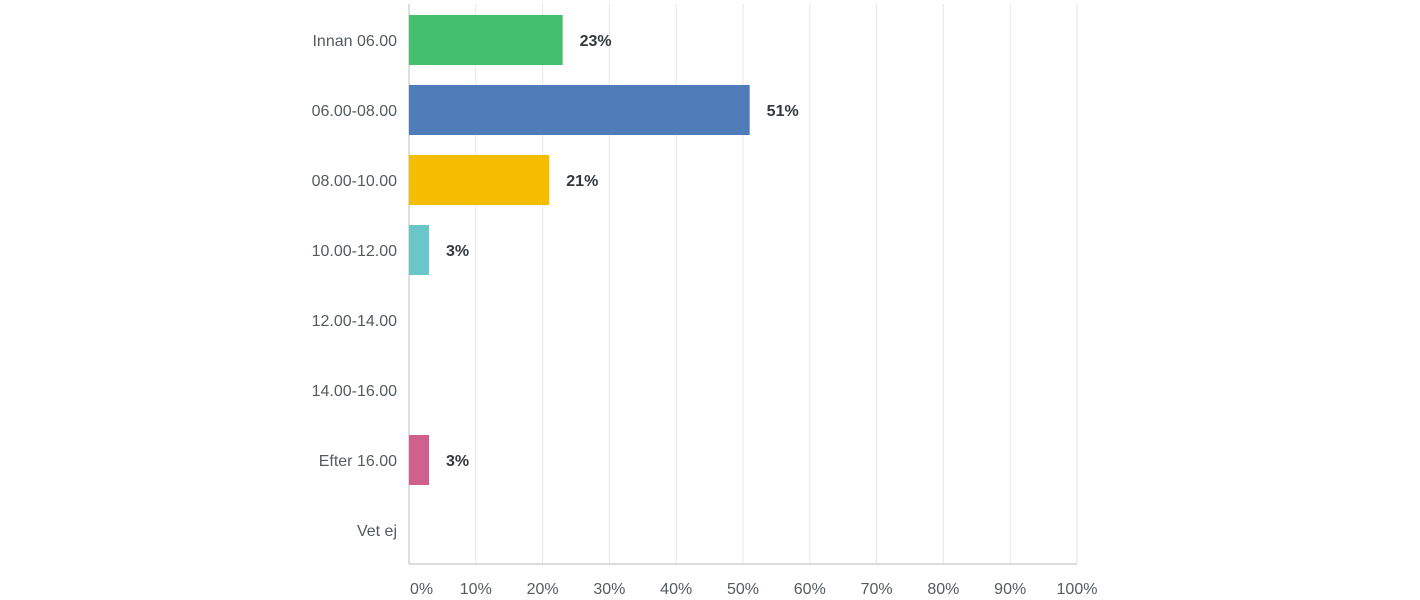 The width and height of the screenshot is (1420, 600). What do you see at coordinates (743, 589) in the screenshot?
I see `x-tick-label: 50%` at bounding box center [743, 589].